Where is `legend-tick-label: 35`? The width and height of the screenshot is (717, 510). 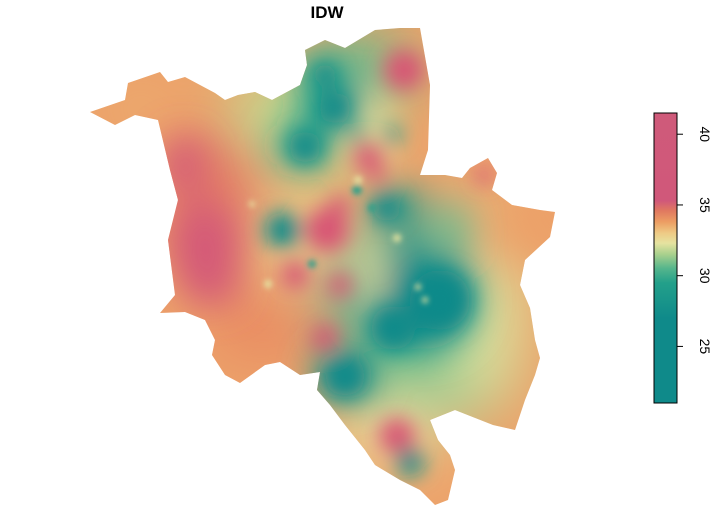 legend-tick-label: 35 is located at coordinates (705, 205).